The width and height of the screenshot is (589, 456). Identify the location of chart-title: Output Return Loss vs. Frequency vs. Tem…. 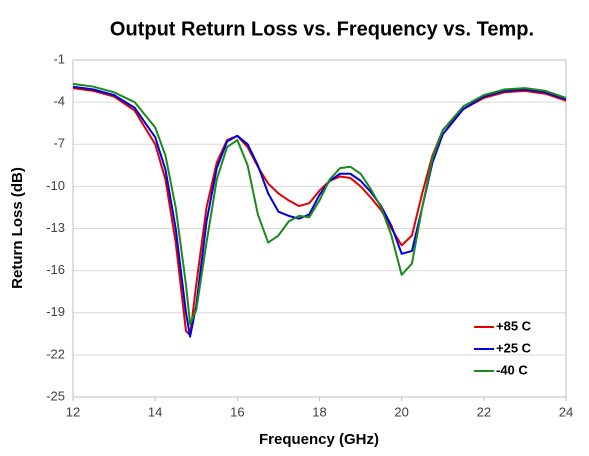
(322, 29).